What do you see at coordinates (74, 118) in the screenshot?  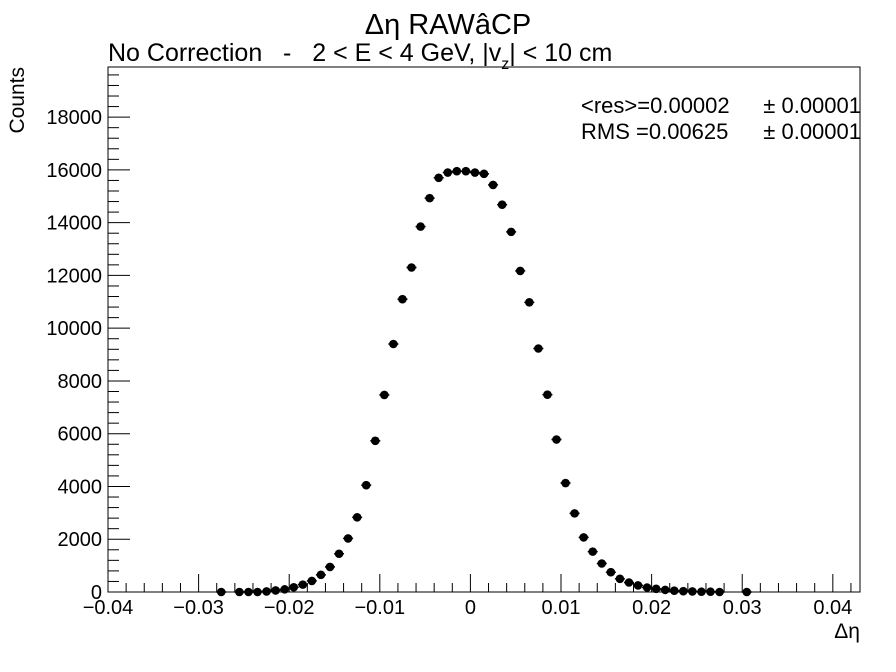 I see `y-tick-label: 18000` at bounding box center [74, 118].